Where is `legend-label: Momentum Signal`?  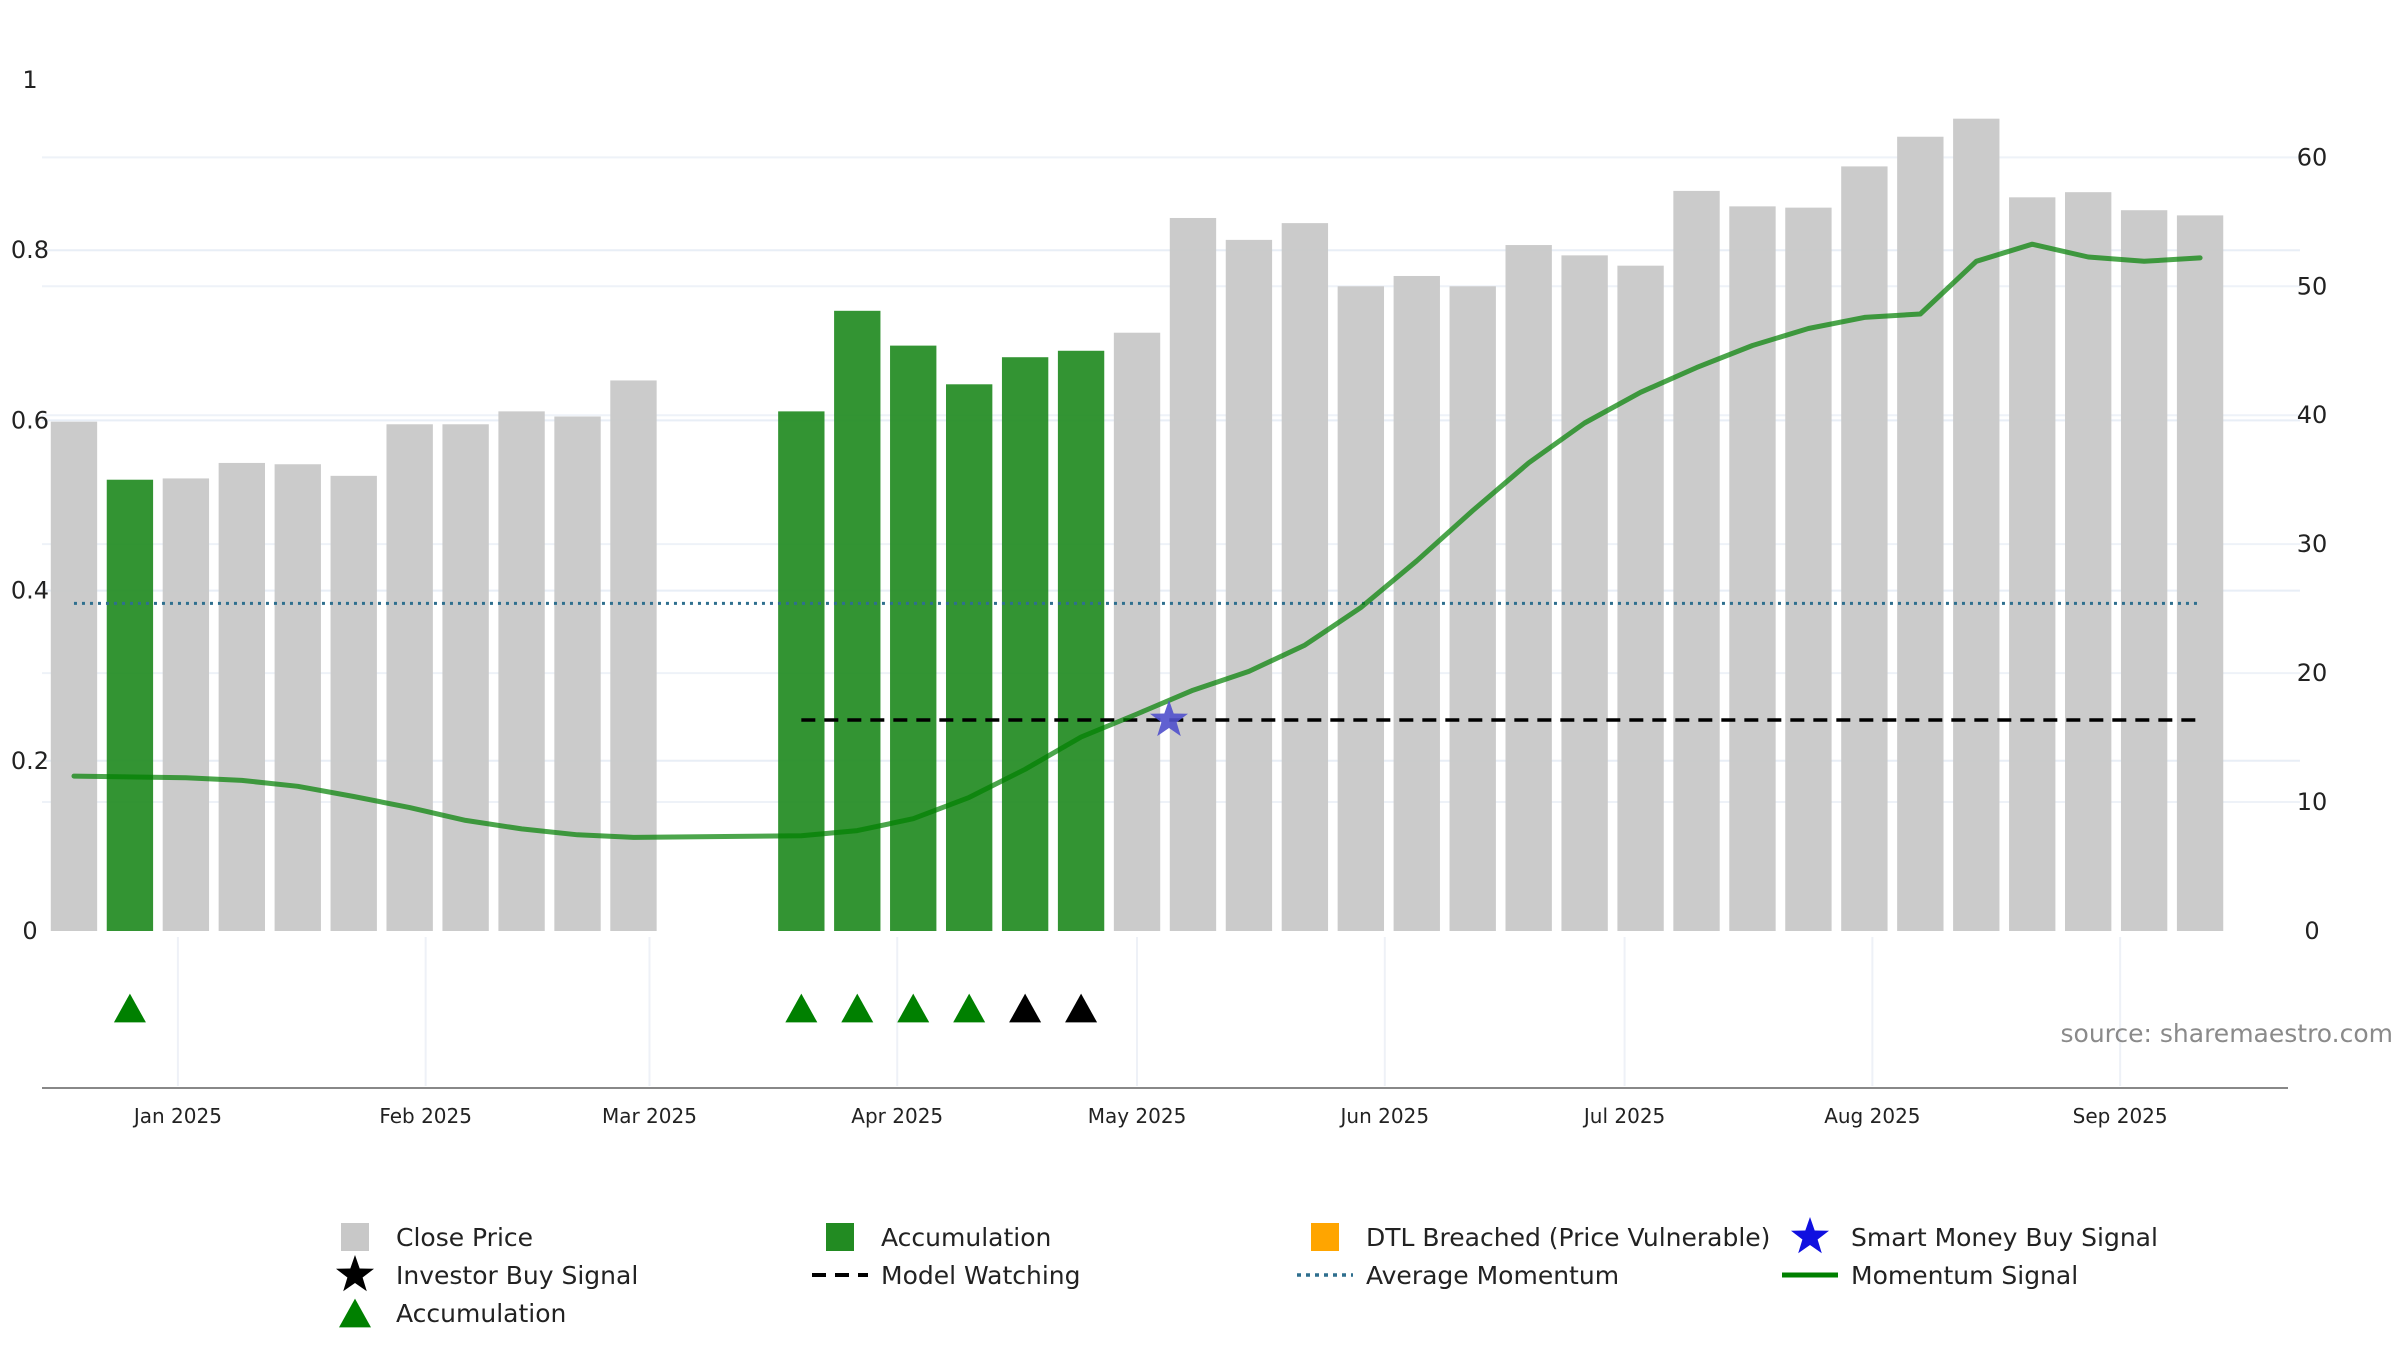
legend-label: Momentum Signal is located at coordinates (1964, 1275).